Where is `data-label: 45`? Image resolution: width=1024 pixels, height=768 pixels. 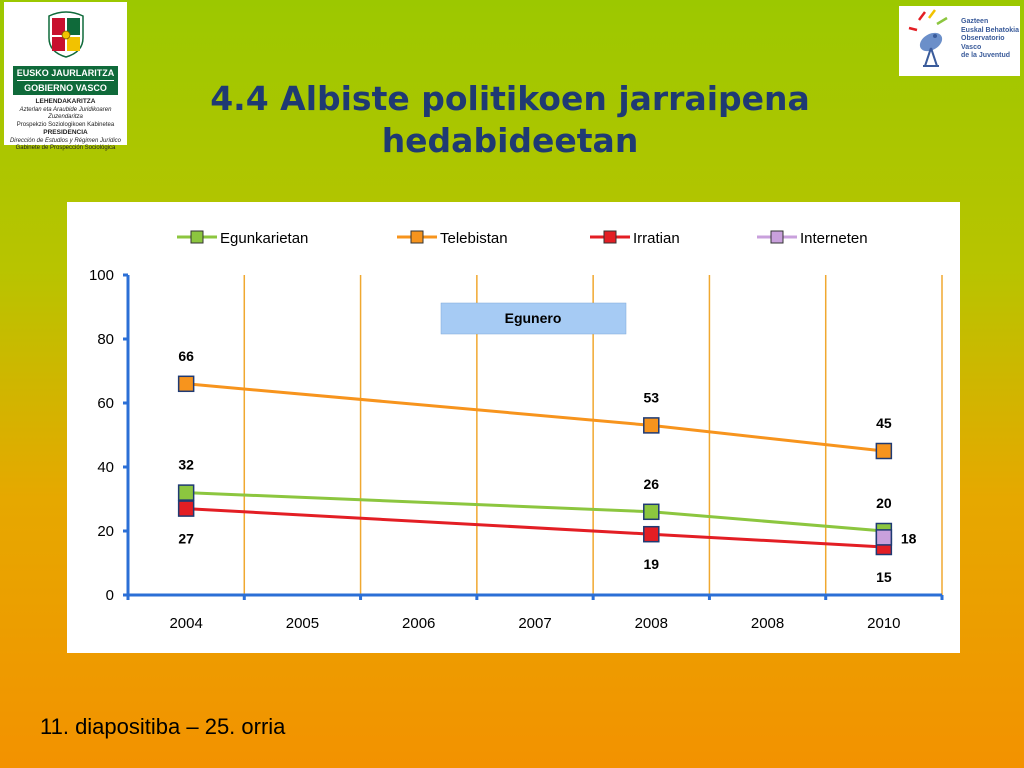
data-label: 45 is located at coordinates (884, 423).